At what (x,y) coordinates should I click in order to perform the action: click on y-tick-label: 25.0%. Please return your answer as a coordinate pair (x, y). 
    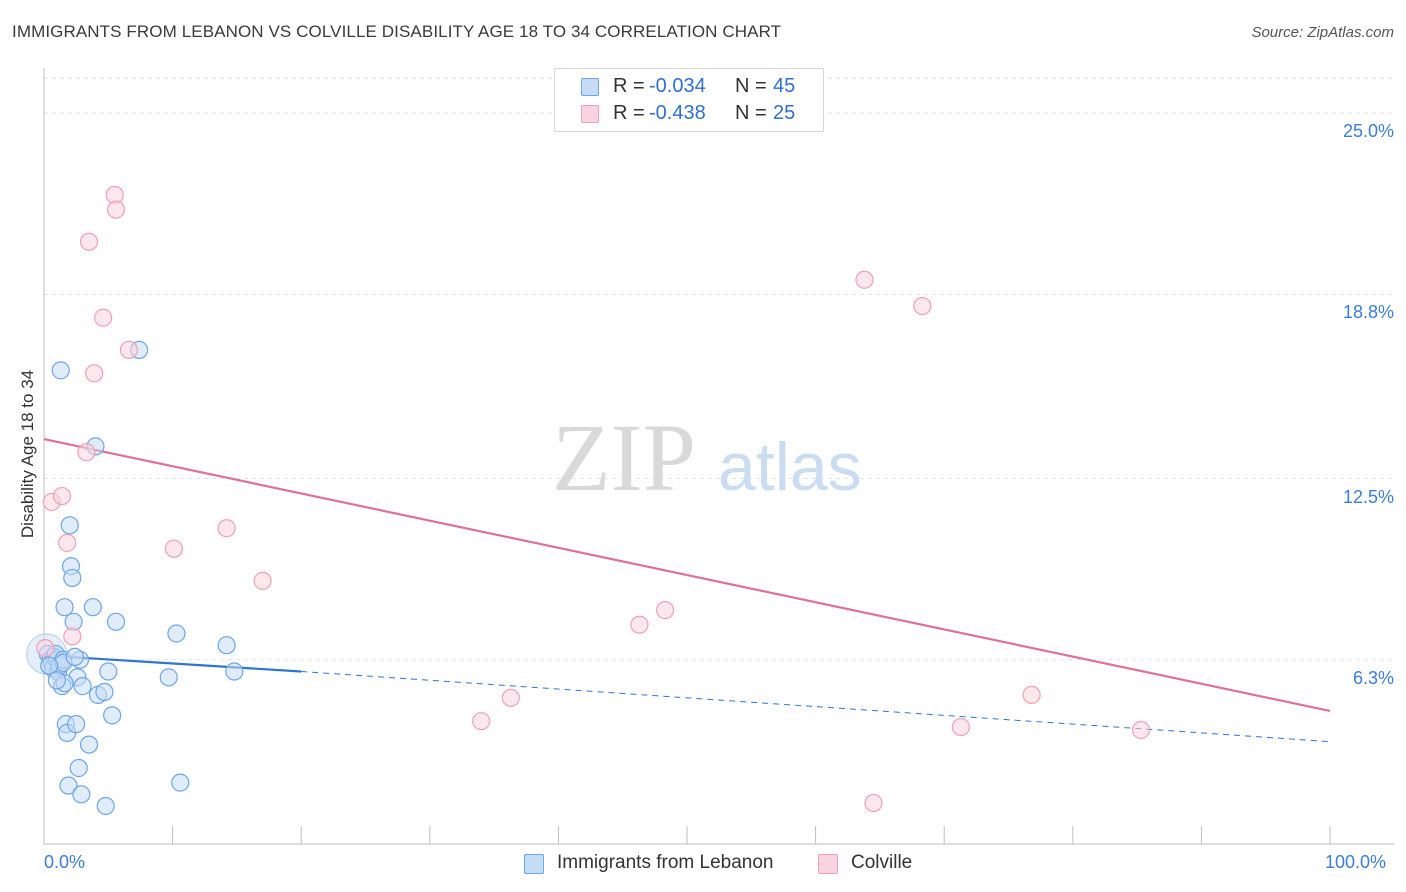
    Looking at the image, I should click on (1368, 131).